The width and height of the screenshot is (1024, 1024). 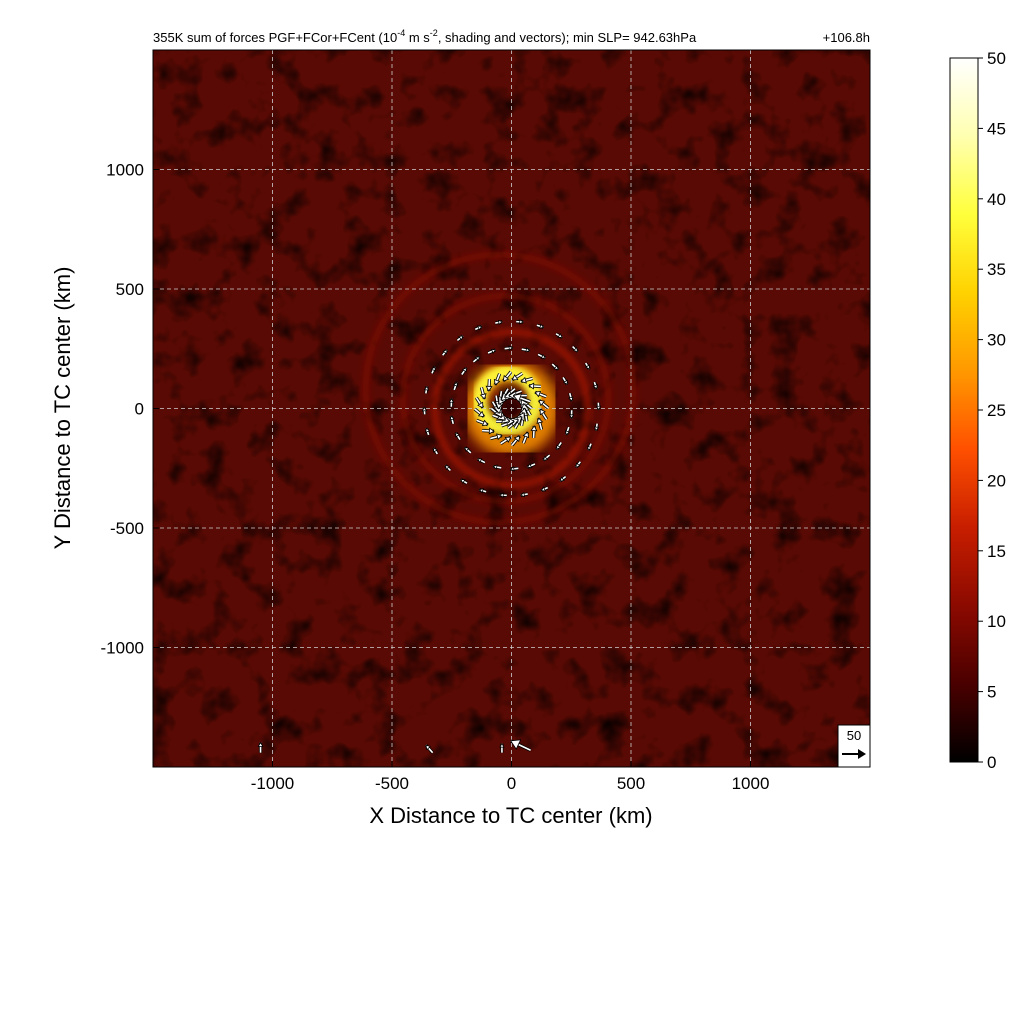 I want to click on title-mid: m s, so click(x=417, y=37).